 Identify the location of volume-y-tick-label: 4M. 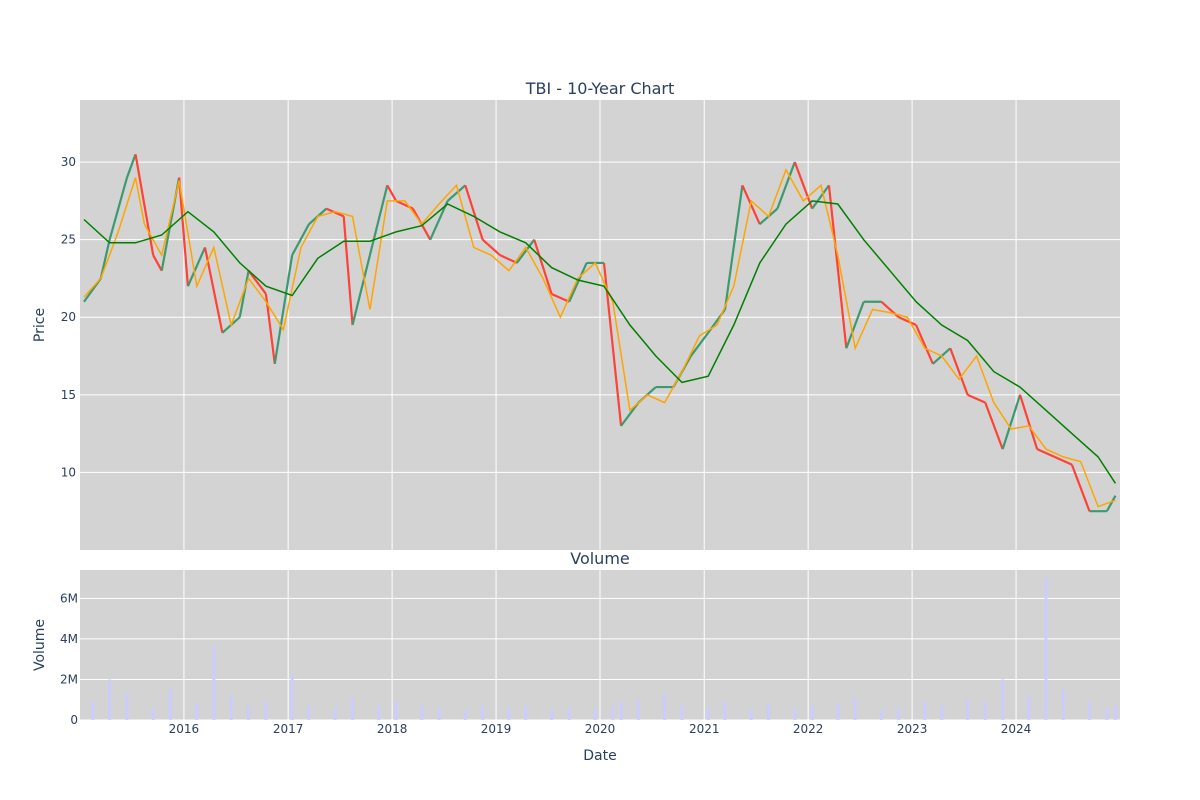
(69, 639).